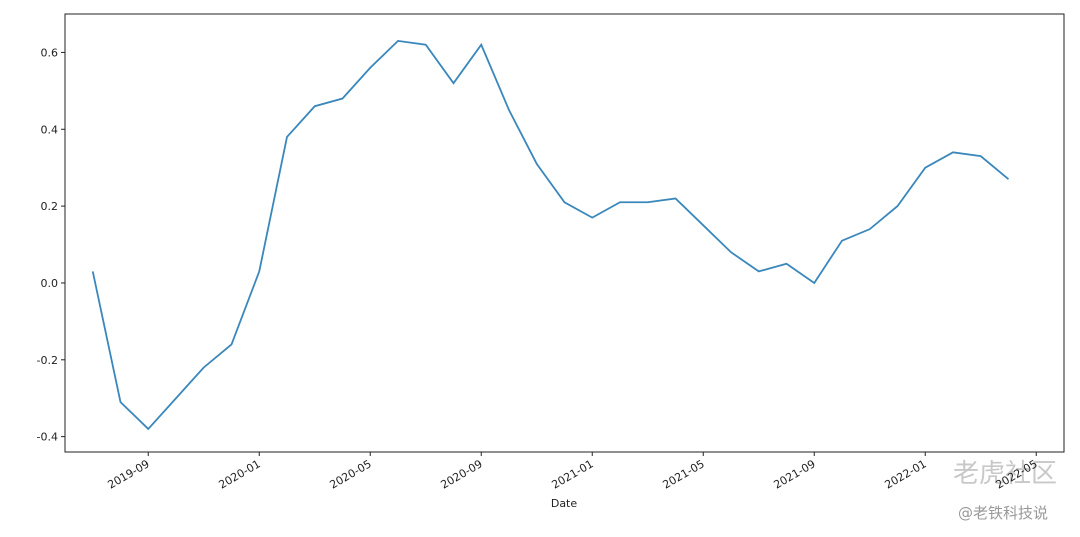 The image size is (1080, 537). I want to click on y-tick-label: 0.0, so click(50, 283).